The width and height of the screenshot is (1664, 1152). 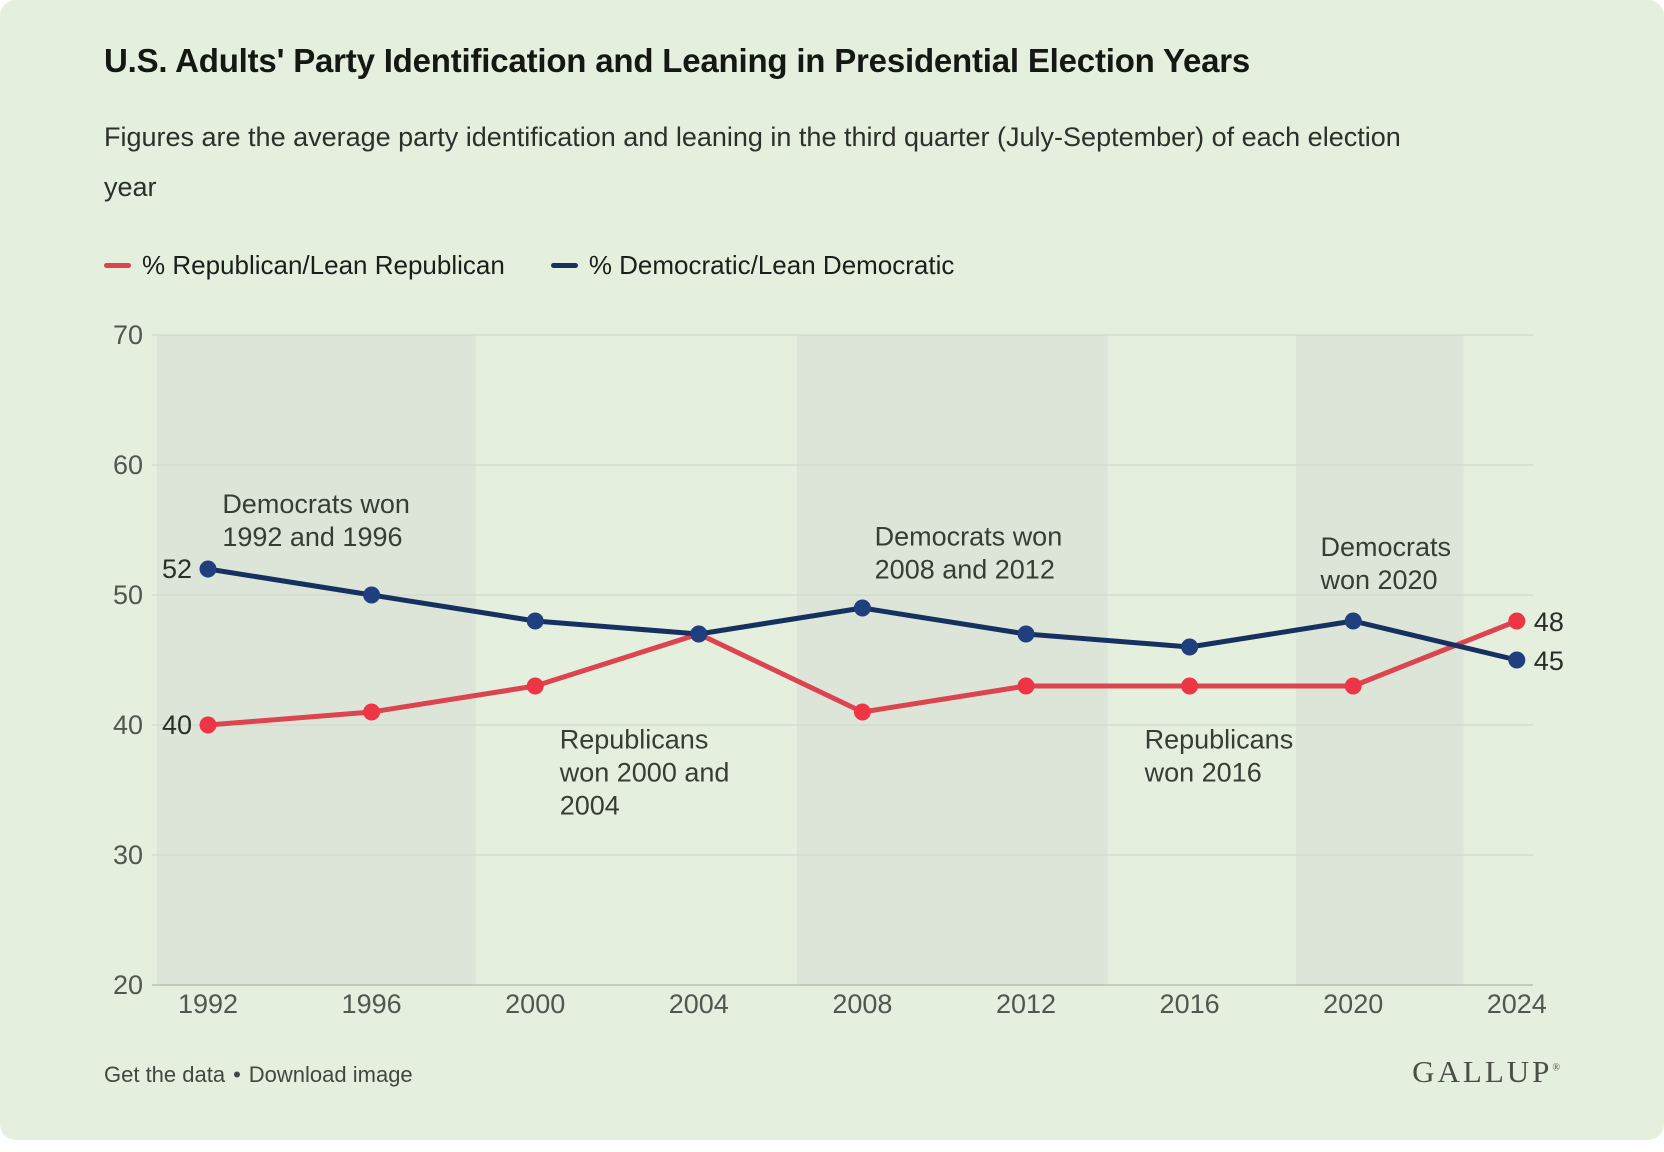 I want to click on series-republican: 40 48, so click(x=863, y=673).